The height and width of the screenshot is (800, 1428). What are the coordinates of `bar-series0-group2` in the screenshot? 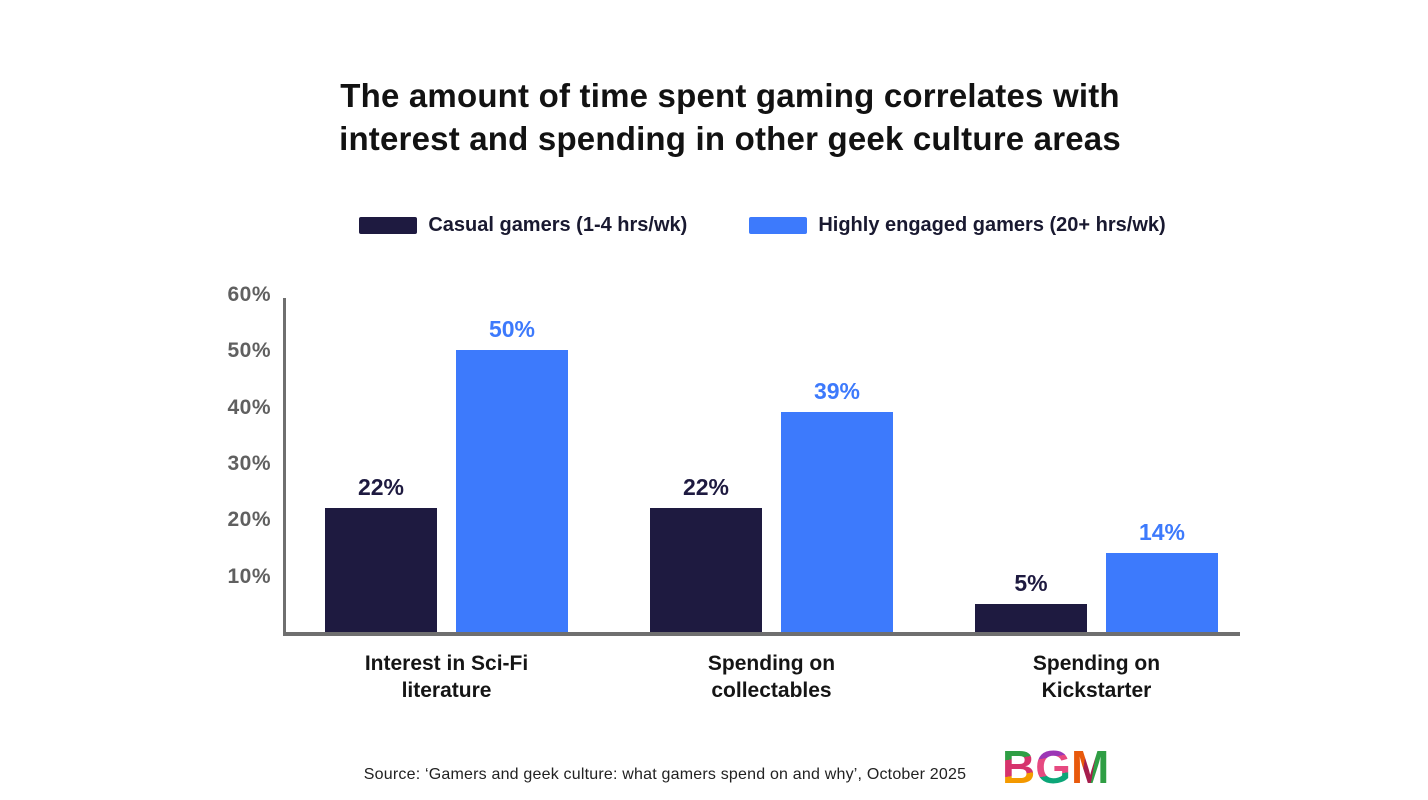 It's located at (1031, 617).